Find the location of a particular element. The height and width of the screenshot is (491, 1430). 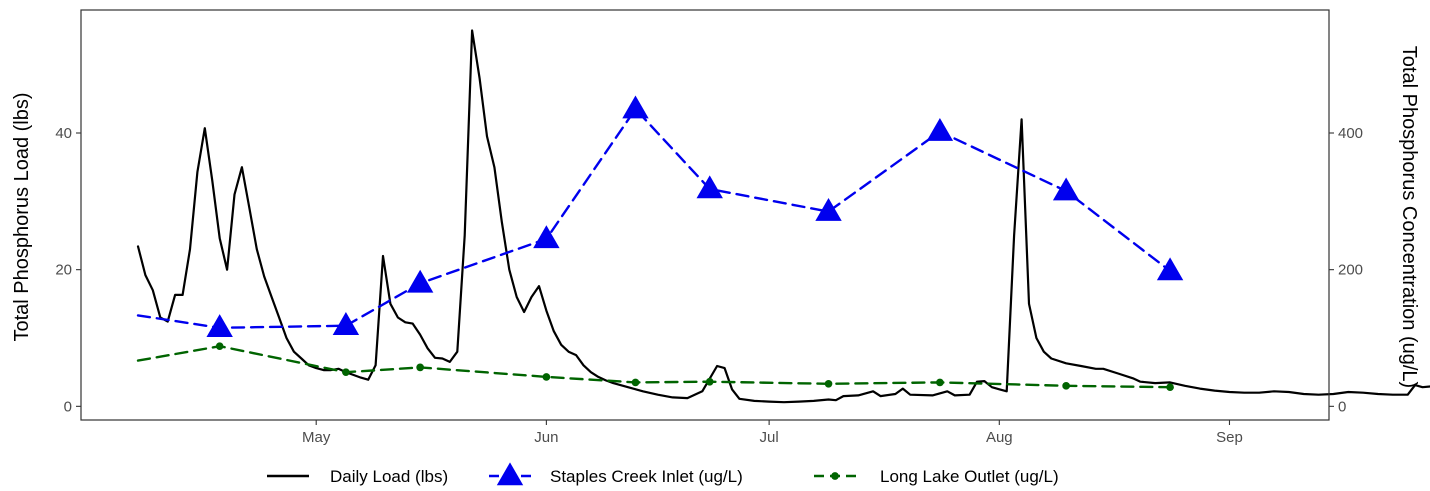

y-left-tick-label: 20 is located at coordinates (63, 270).